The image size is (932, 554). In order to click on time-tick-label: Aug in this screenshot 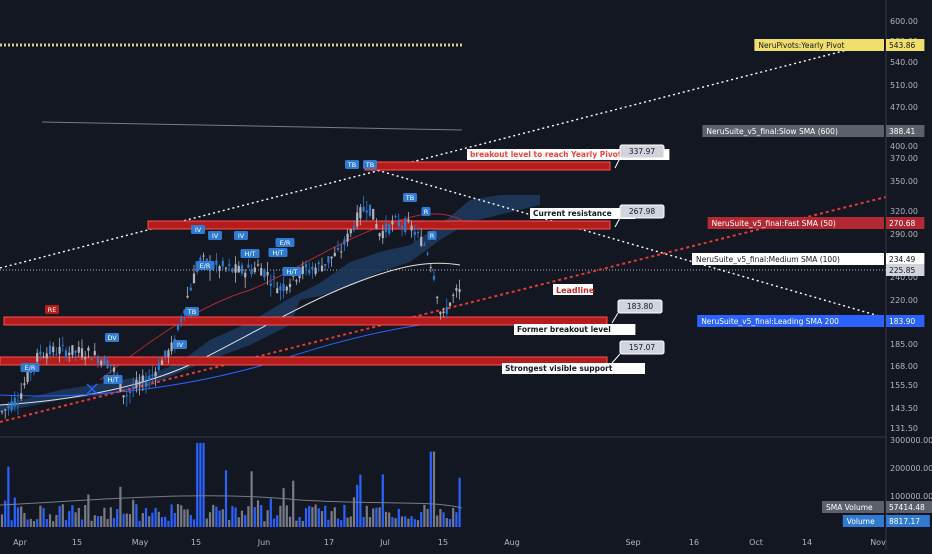, I will do `click(512, 542)`.